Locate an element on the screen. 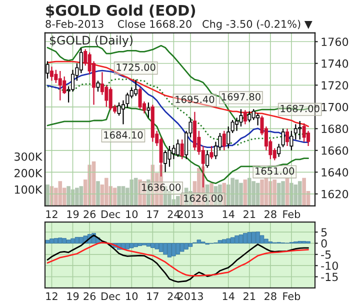 This screenshot has width=360, height=305. y-tick-label: 1740 is located at coordinates (335, 63).